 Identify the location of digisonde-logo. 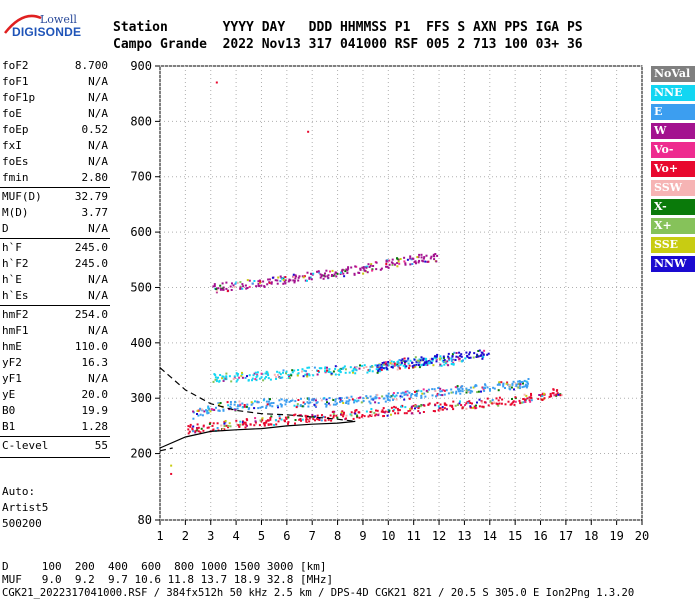
(23, 25).